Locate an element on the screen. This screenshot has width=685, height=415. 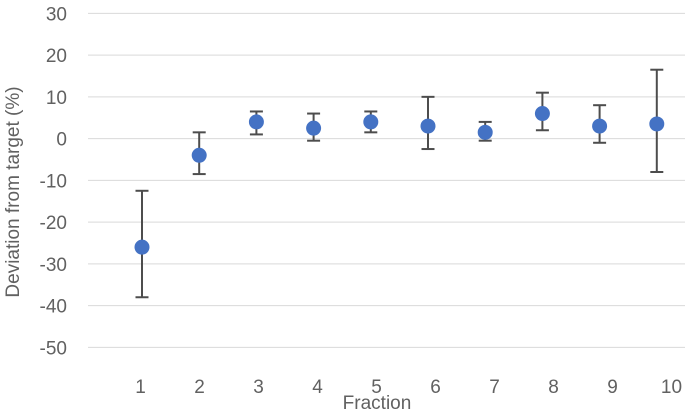
x-tick-label: 7 is located at coordinates (494, 387).